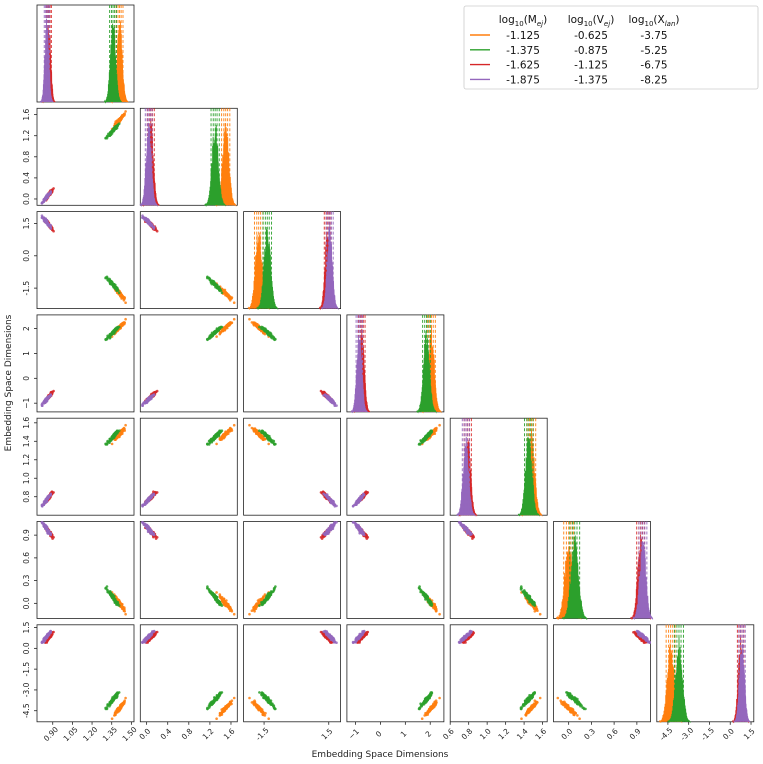 The height and width of the screenshot is (764, 763). I want to click on ytick-label: 1, so click(26, 353).